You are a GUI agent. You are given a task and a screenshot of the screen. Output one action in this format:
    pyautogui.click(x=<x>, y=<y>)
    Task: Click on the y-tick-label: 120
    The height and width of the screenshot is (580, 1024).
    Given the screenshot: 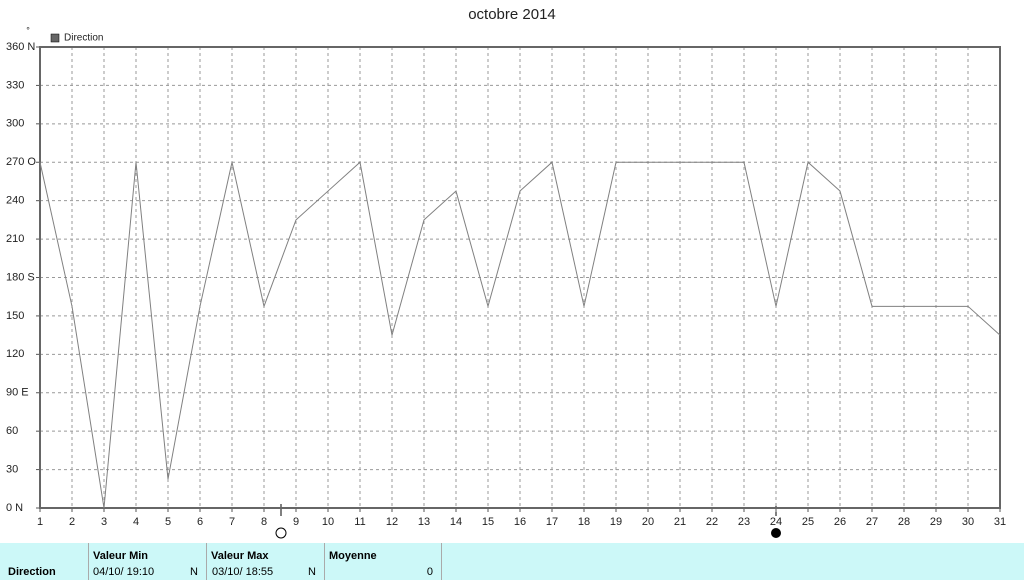 What is the action you would take?
    pyautogui.click(x=15, y=354)
    